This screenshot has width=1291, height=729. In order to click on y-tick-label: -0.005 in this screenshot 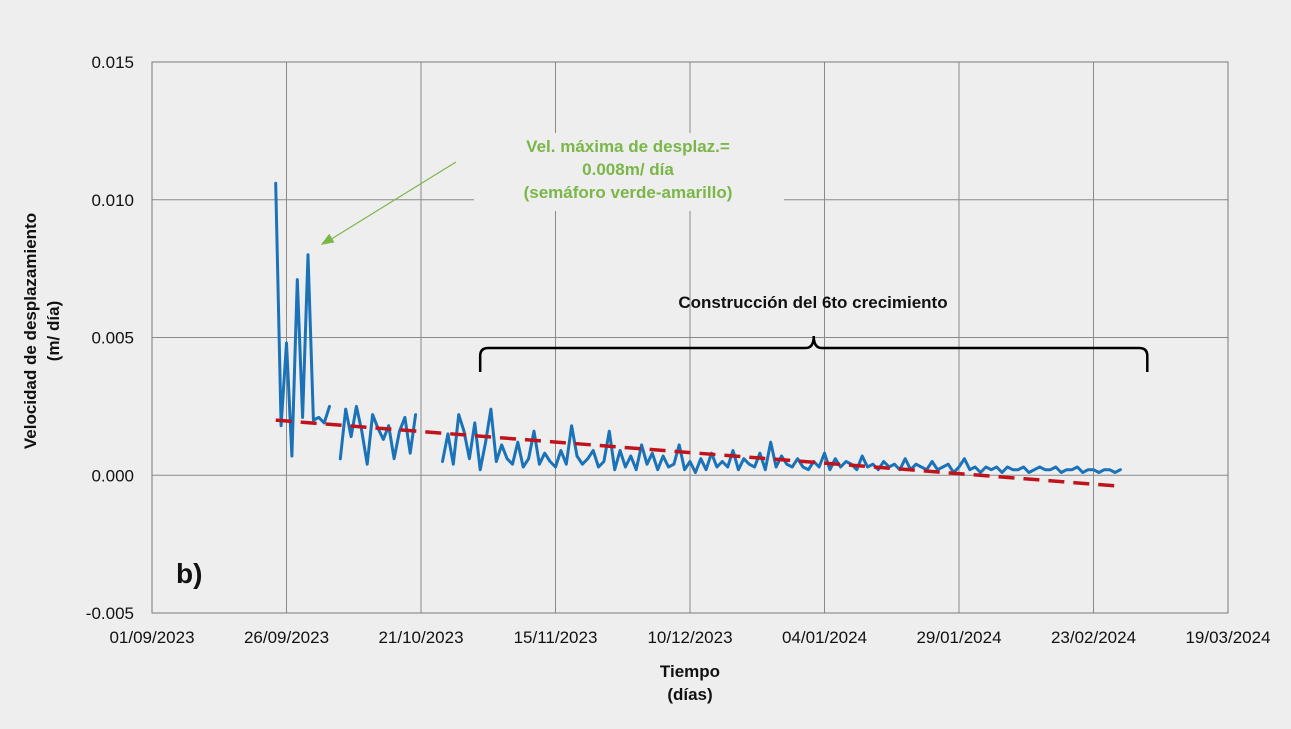, I will do `click(110, 613)`.